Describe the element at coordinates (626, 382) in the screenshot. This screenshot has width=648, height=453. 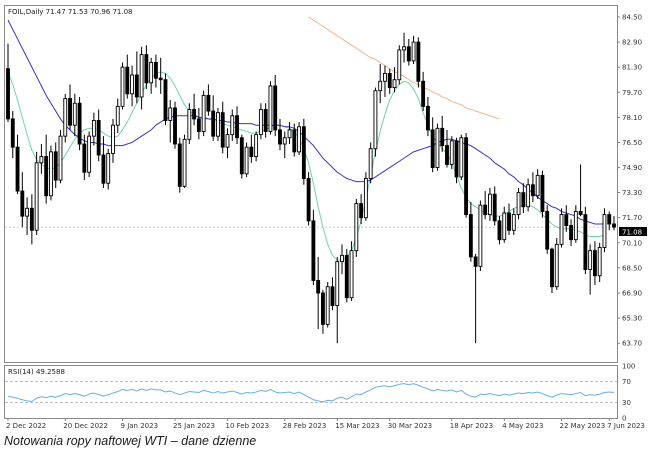
I see `rsi-tick-label: 70` at that location.